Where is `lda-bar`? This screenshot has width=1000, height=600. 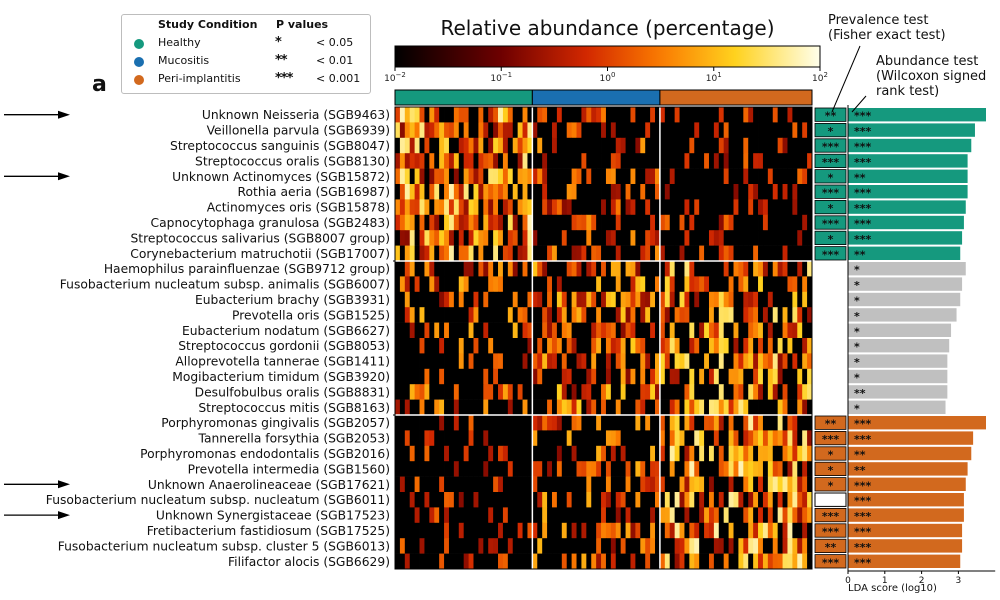 lda-bar is located at coordinates (902, 315).